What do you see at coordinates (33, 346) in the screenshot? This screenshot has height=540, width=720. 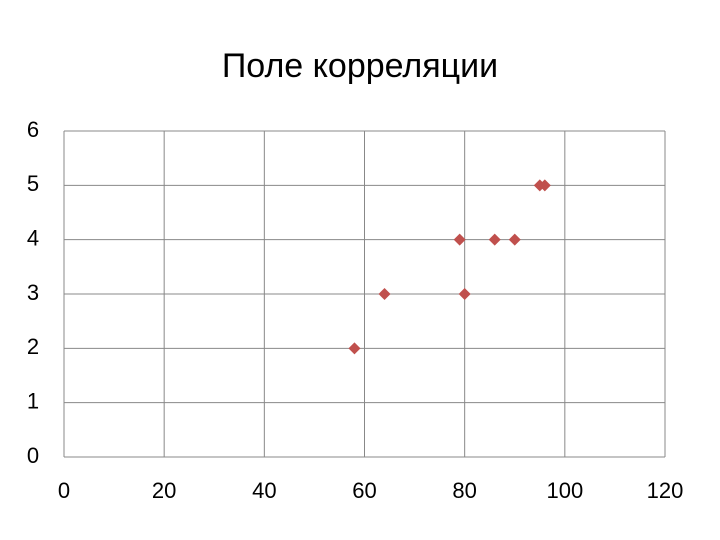 I see `y-tick-label: 2` at bounding box center [33, 346].